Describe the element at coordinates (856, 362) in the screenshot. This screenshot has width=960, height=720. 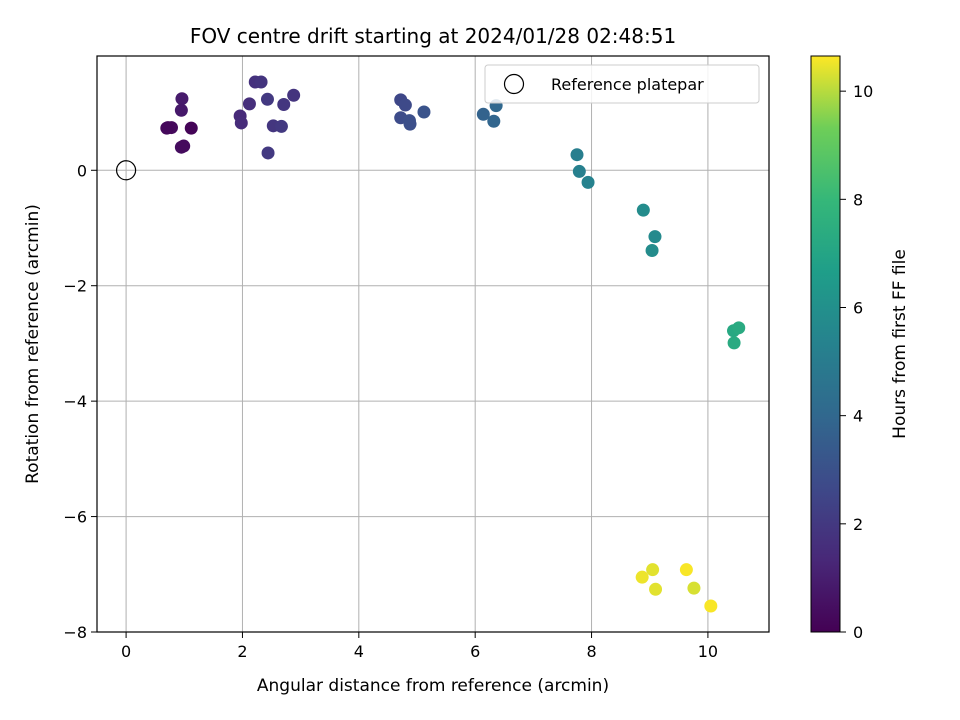
I see `colorbar-ticks: 0 2 4 6 8 10` at that location.